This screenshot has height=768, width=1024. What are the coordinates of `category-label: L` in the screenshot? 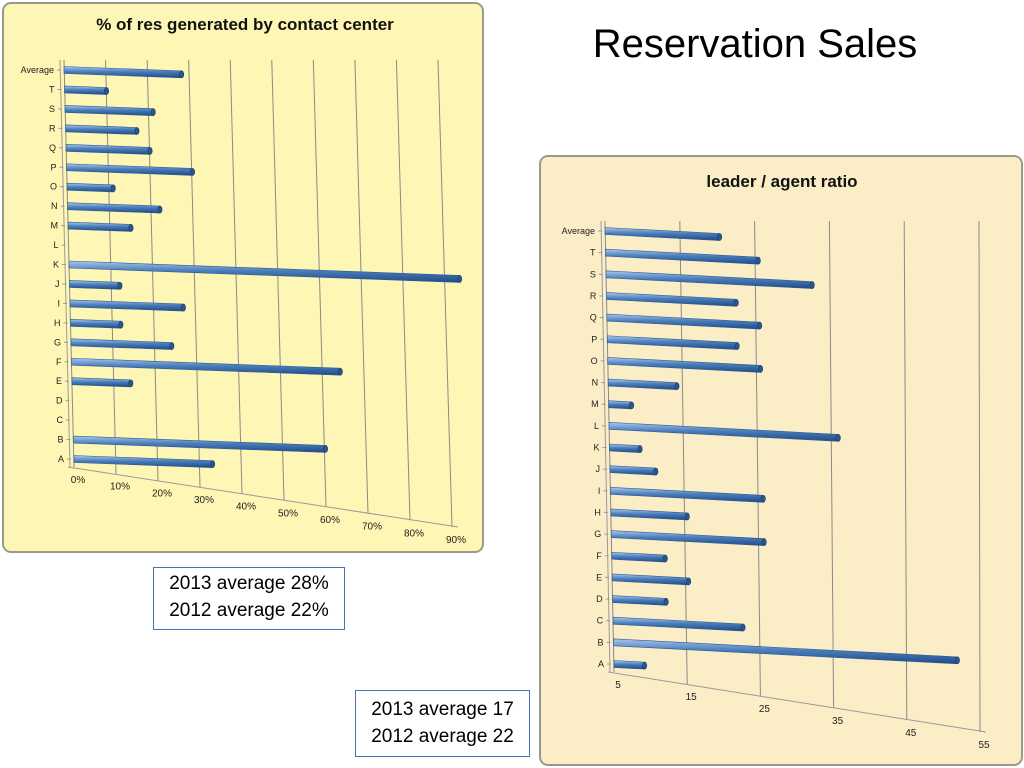 It's located at (55, 245).